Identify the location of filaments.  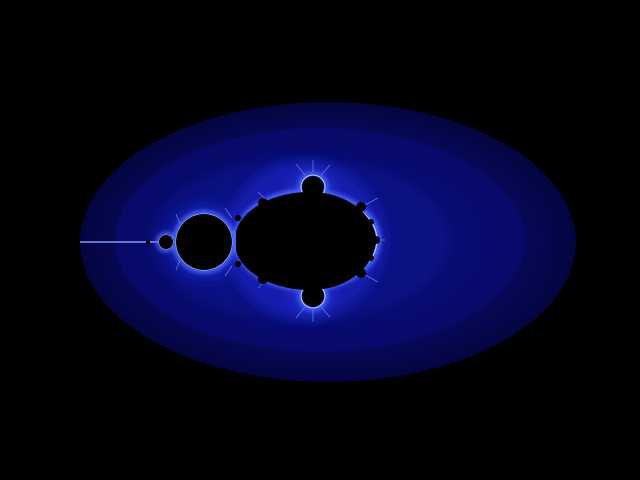
(280, 241).